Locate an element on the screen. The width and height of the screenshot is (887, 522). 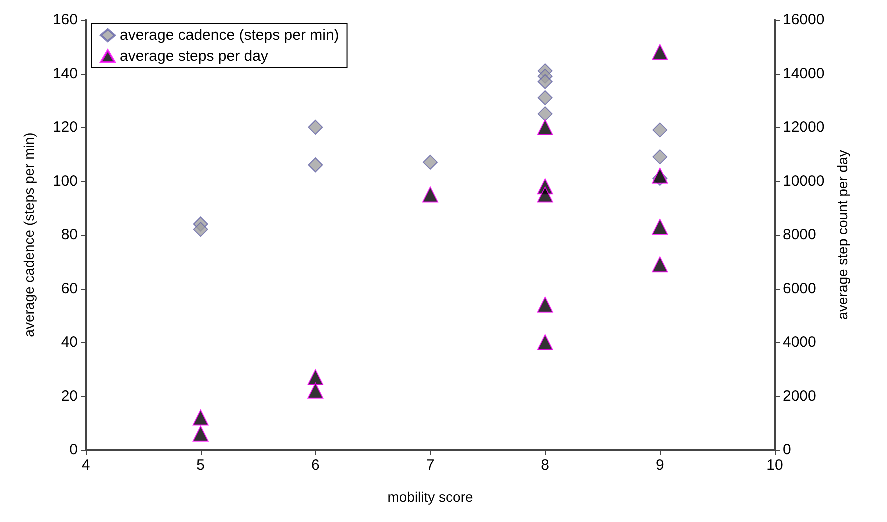
y-tick-label: 60 is located at coordinates (69, 289).